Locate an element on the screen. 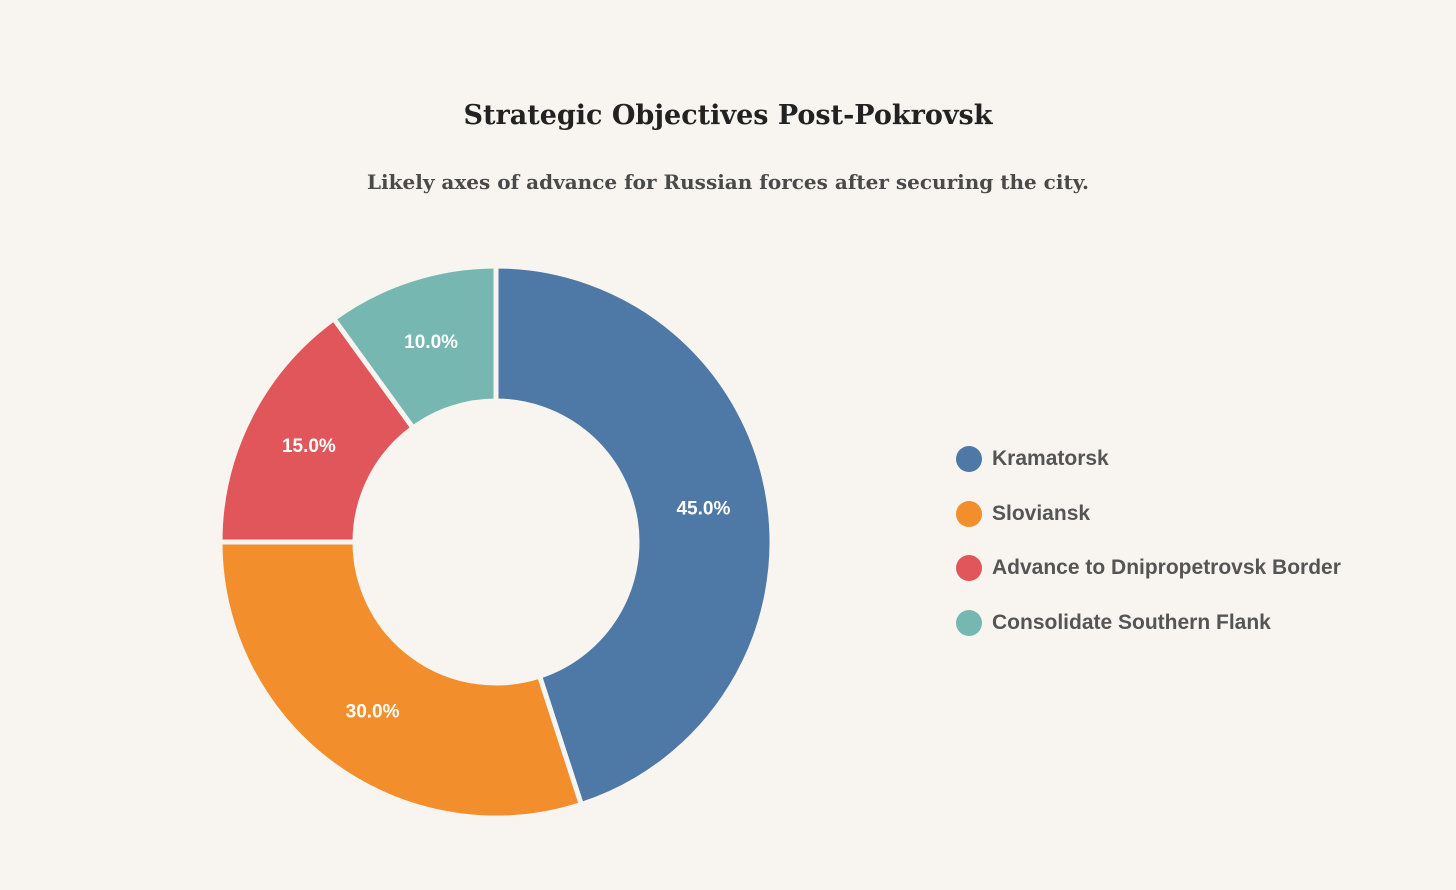  chart-title: Strategic Objectives Post-Pokrovsk is located at coordinates (728, 115).